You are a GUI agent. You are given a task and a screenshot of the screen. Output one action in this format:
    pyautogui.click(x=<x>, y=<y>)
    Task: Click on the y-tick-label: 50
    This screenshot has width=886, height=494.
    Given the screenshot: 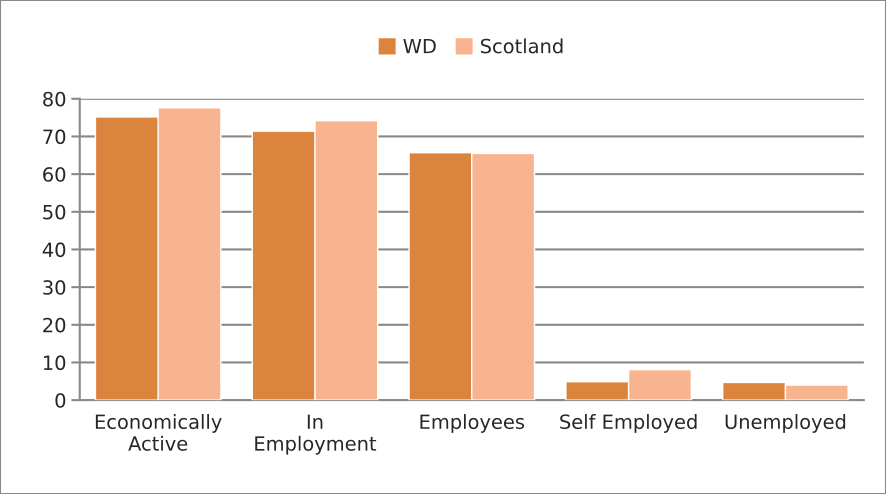 What is the action you would take?
    pyautogui.click(x=54, y=212)
    